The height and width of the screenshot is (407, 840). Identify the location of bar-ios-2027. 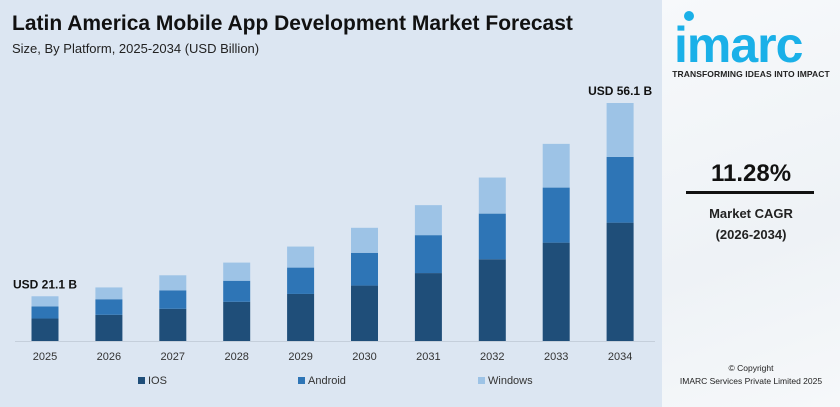
(173, 324).